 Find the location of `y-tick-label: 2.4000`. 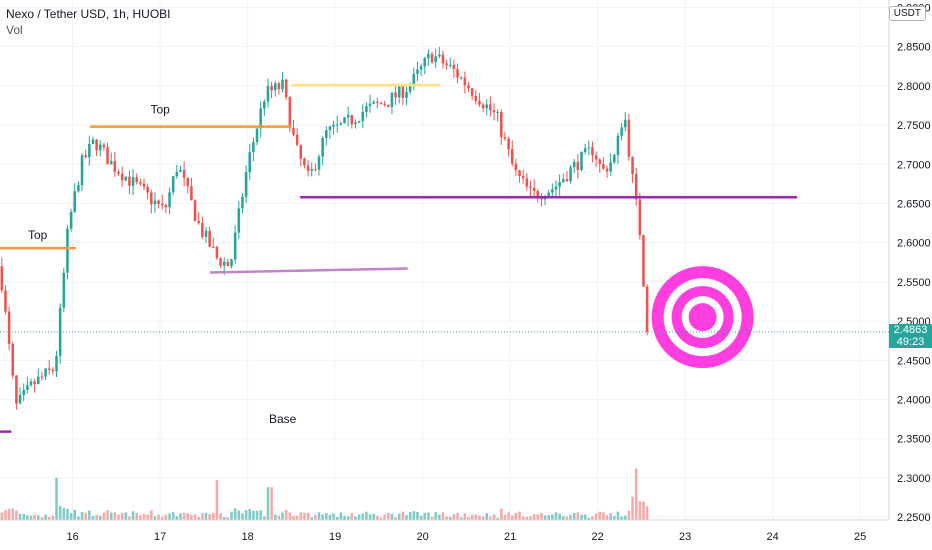

y-tick-label: 2.4000 is located at coordinates (914, 400).